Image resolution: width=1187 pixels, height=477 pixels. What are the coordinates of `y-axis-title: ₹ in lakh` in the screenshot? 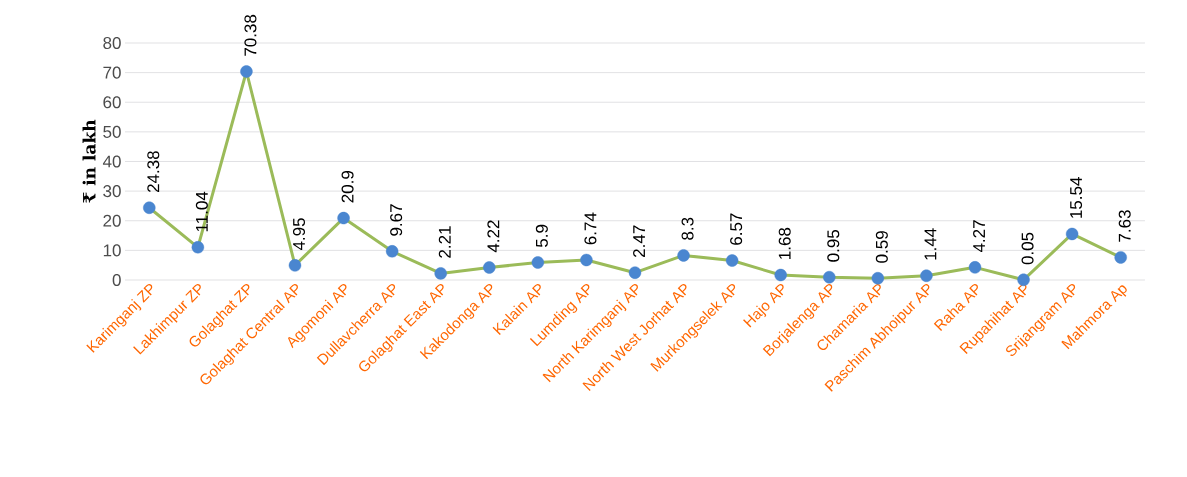 It's located at (89, 161).